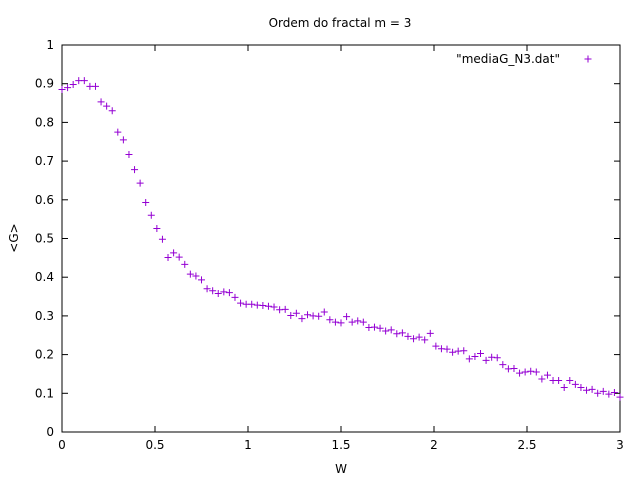 The width and height of the screenshot is (640, 480). I want to click on legend-label: "mediaG_N3.dat", so click(508, 59).